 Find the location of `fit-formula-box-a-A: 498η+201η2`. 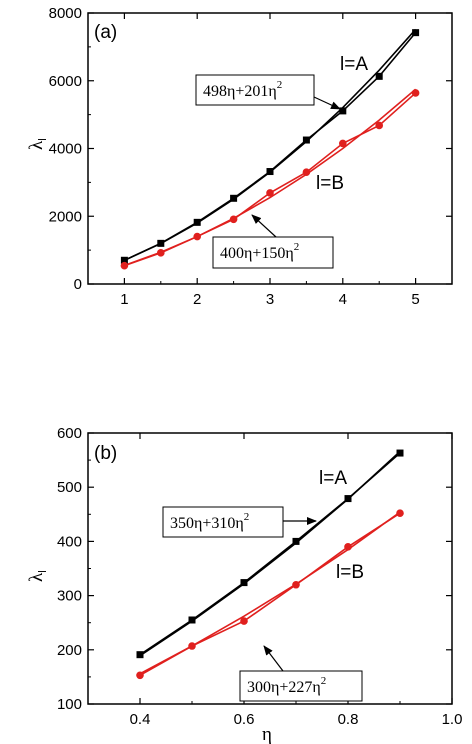

fit-formula-box-a-A: 498η+201η2 is located at coordinates (255, 90).